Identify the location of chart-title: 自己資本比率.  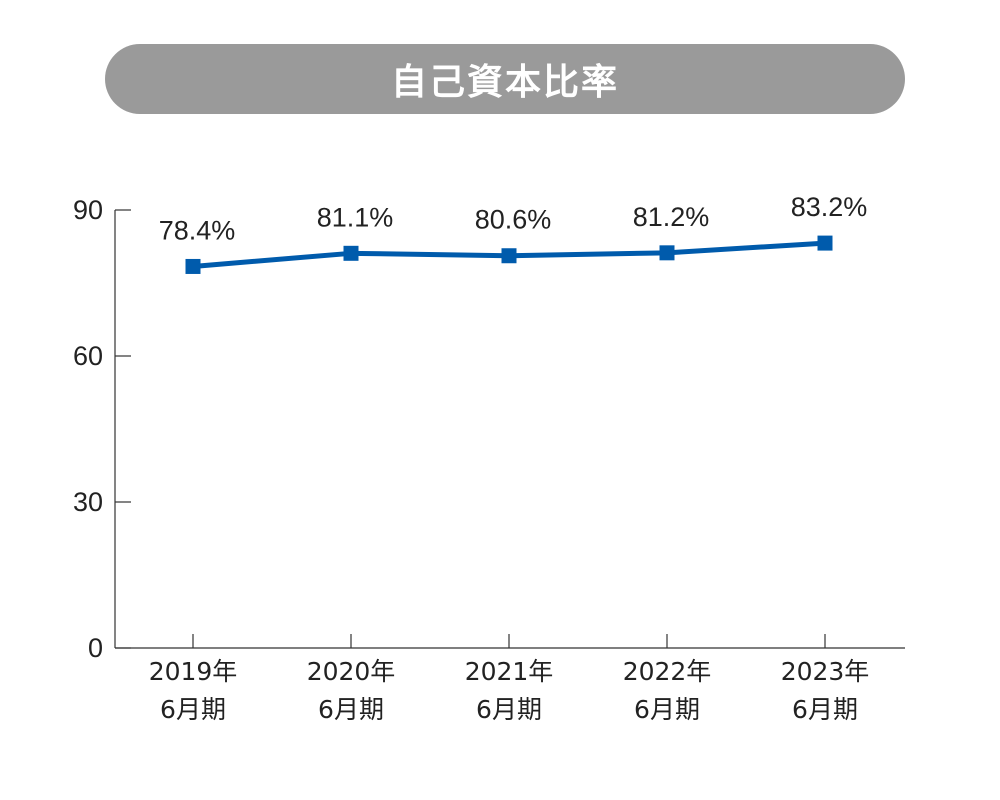
(504, 82).